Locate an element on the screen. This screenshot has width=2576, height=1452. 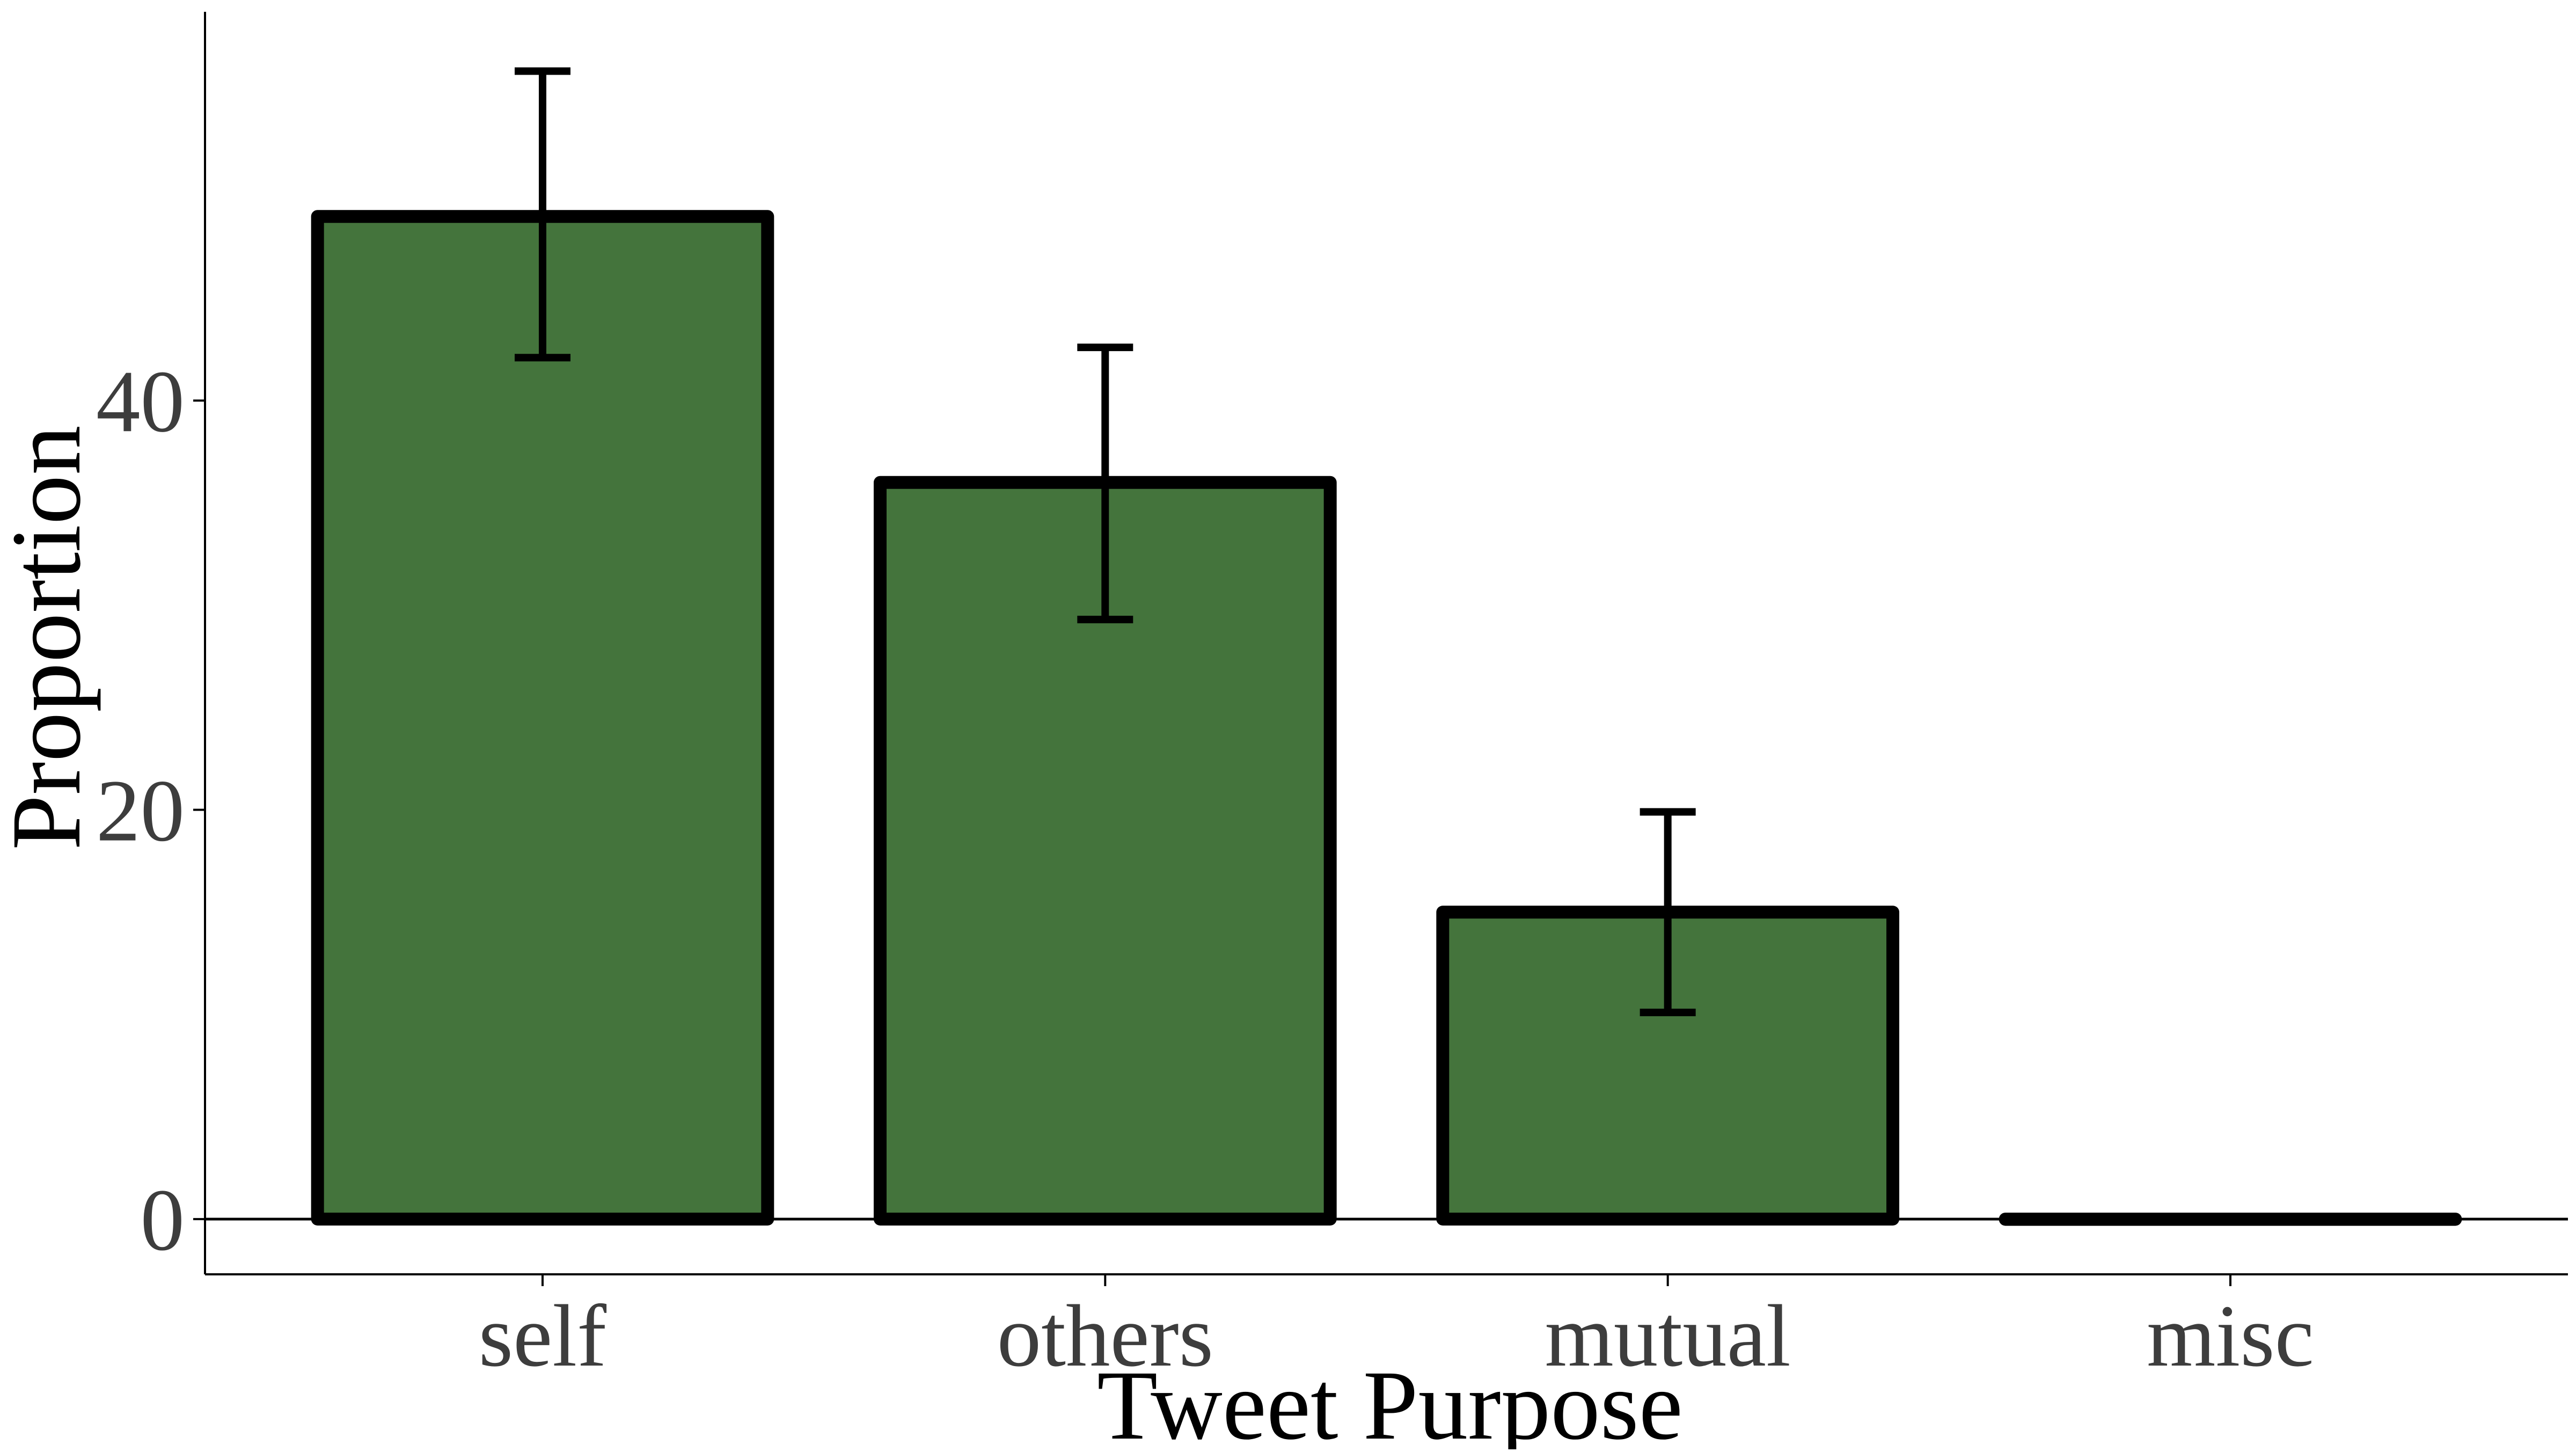
x-tick-label-others: others is located at coordinates (1105, 1336).